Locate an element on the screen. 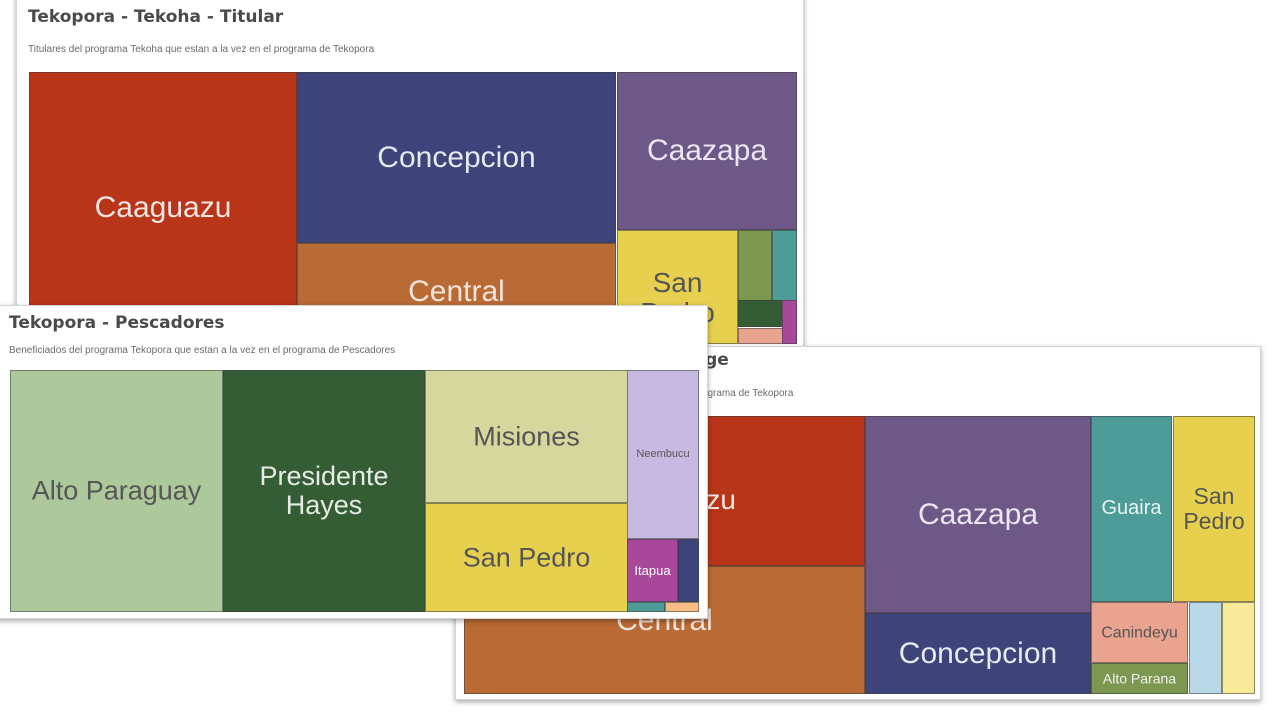  treemap-tile-label: Canindeyu is located at coordinates (1139, 632).